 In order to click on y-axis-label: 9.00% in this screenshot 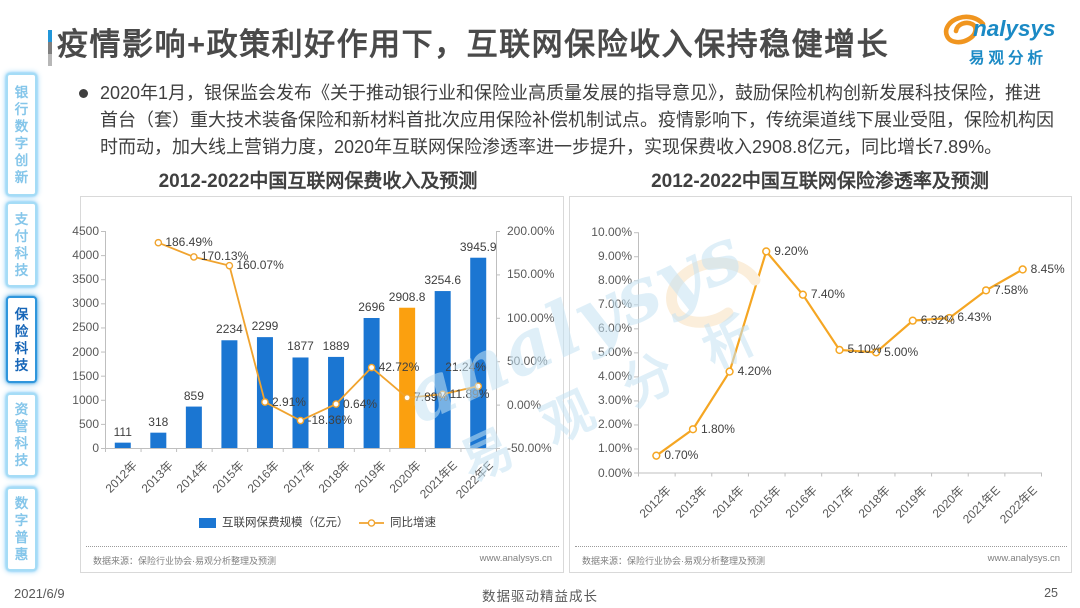, I will do `click(614, 256)`.